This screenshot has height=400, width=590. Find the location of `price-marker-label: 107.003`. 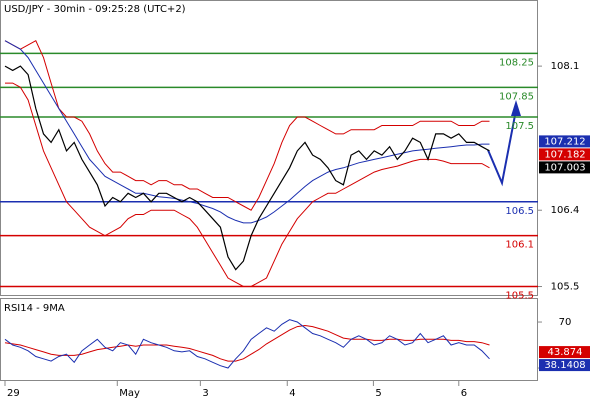

price-marker-label: 107.003 is located at coordinates (564, 167).